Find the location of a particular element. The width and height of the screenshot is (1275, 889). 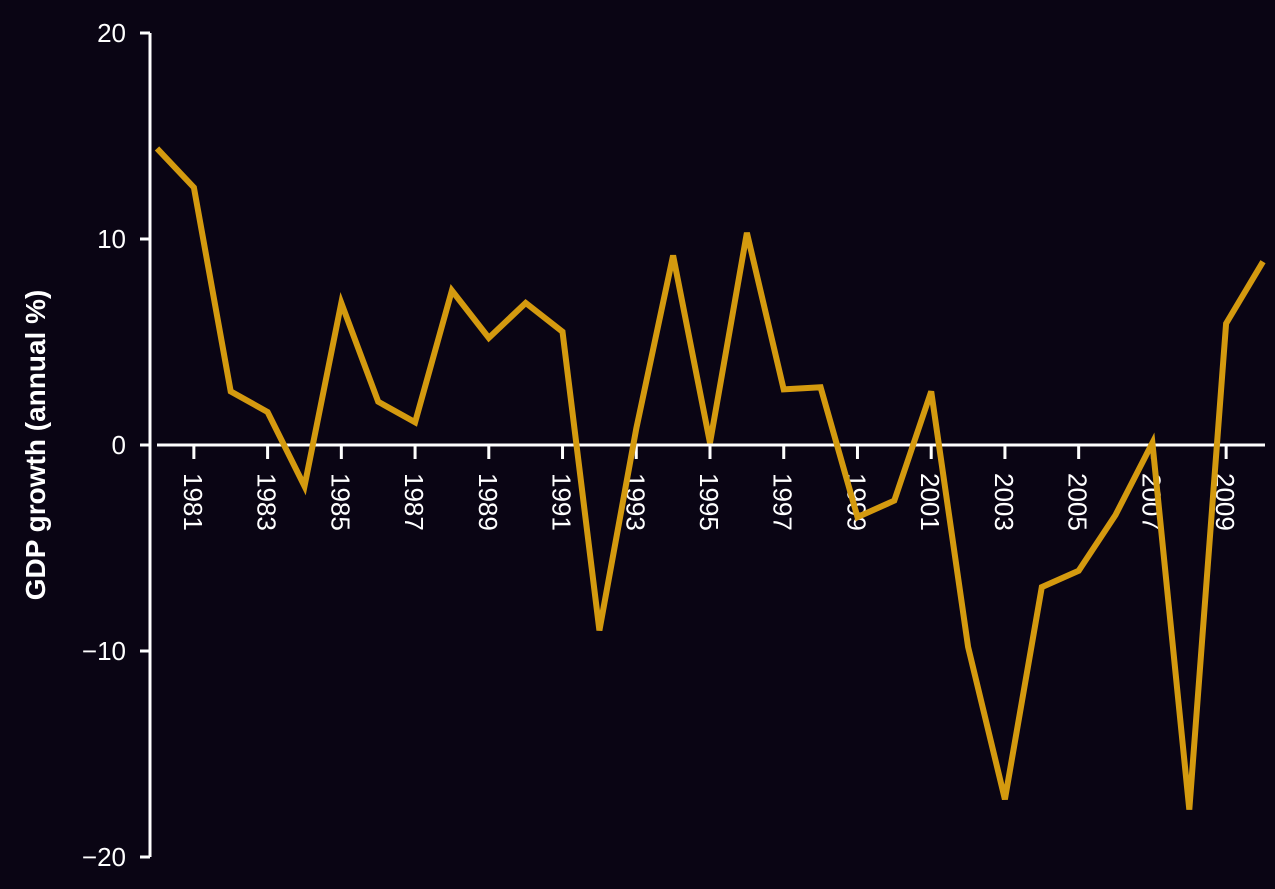

x-tick-label: 1991 is located at coordinates (562, 502).